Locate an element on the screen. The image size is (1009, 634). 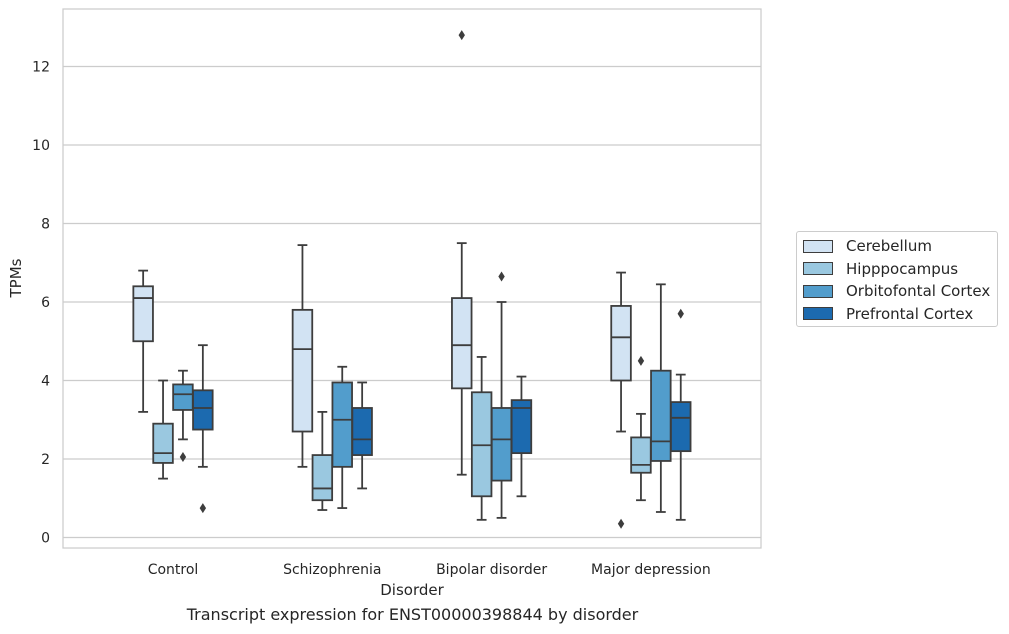
x-tick-label: Control is located at coordinates (173, 570).